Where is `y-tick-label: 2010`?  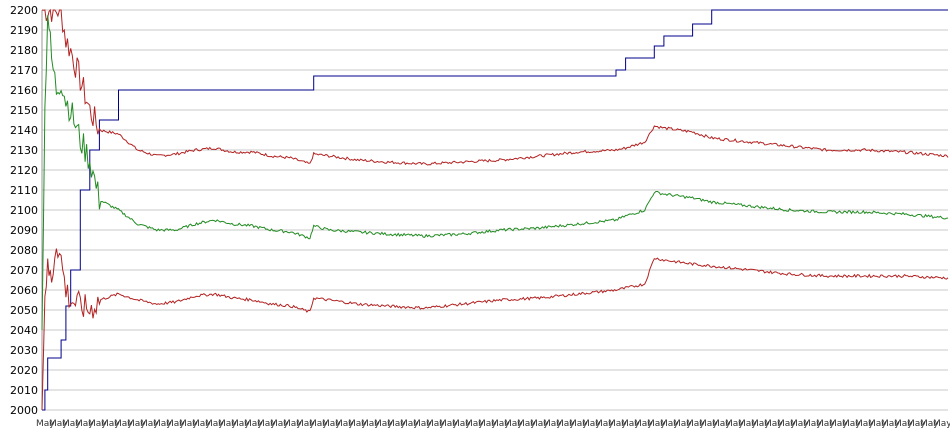
y-tick-label: 2010 is located at coordinates (24, 390).